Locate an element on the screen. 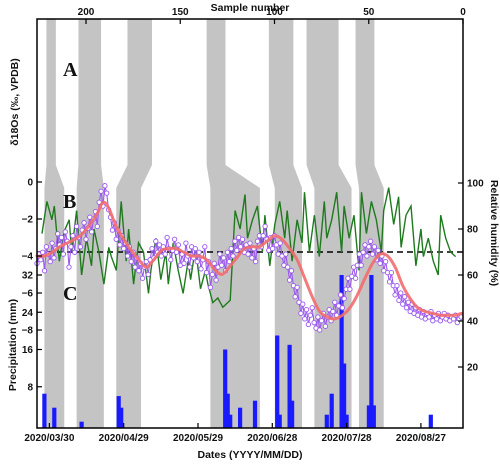 This screenshot has height=470, width=500. top-axis-tick-label: 150 is located at coordinates (180, 12).